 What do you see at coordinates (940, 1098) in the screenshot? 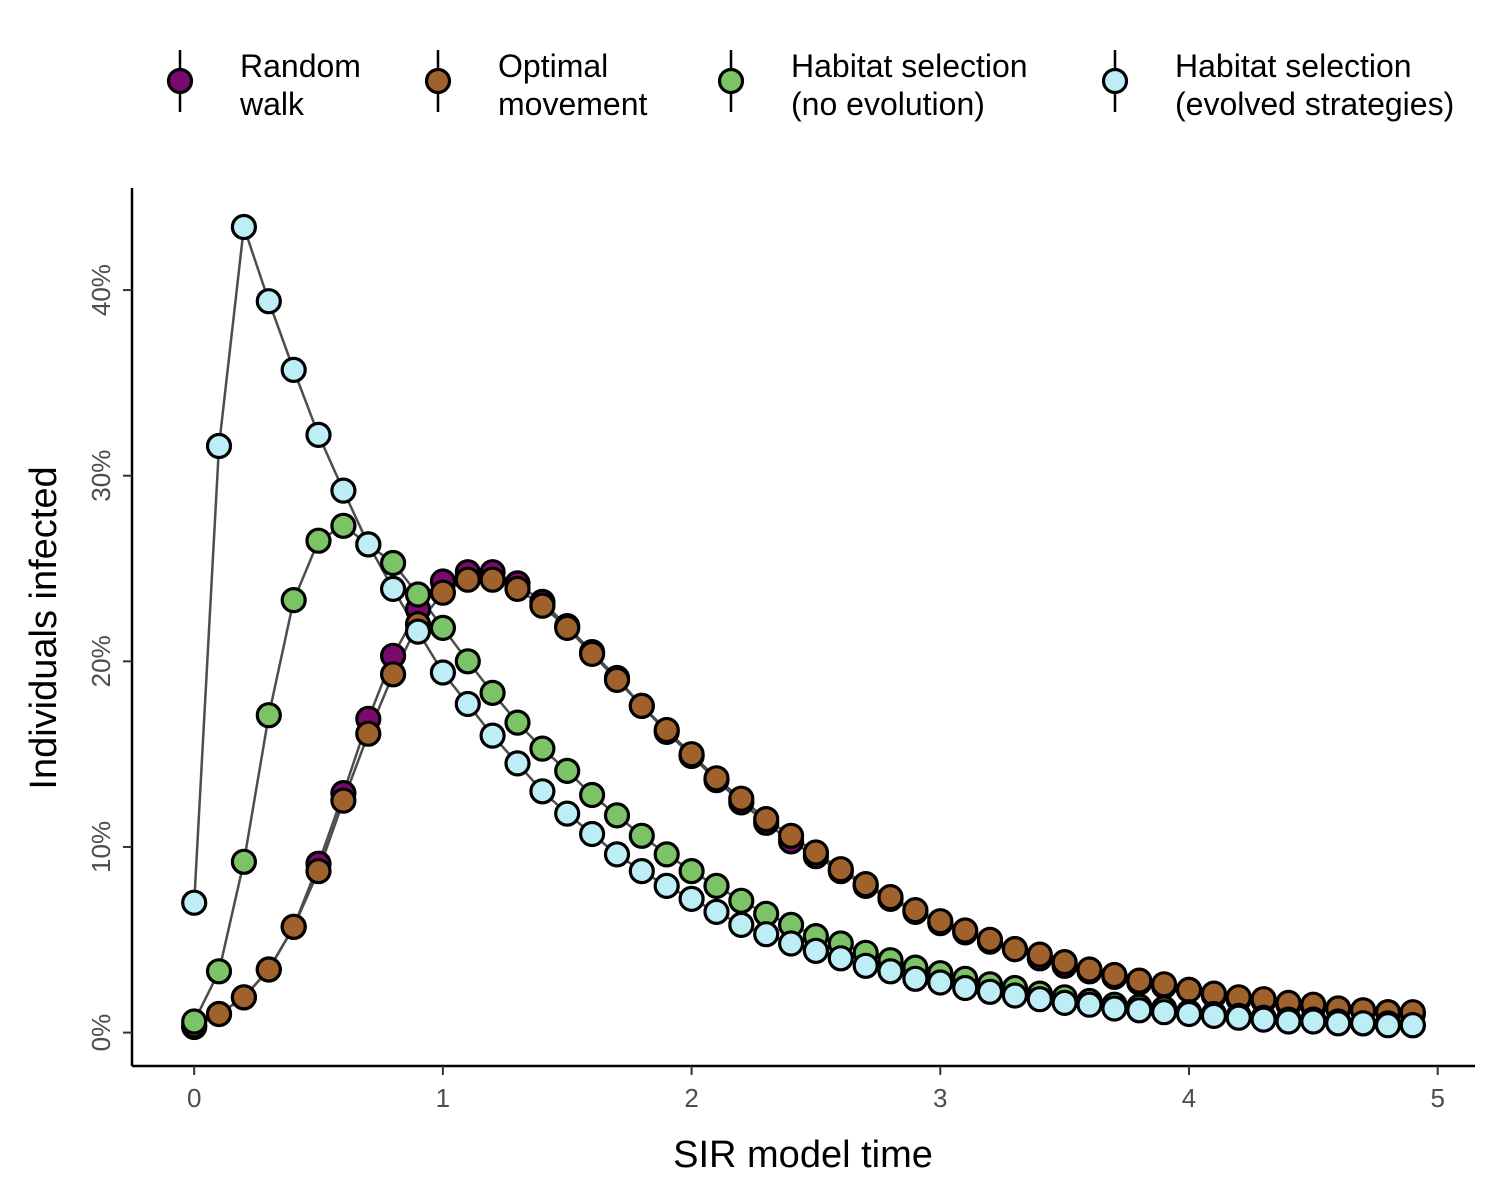
I see `x-tick-label: 3` at bounding box center [940, 1098].